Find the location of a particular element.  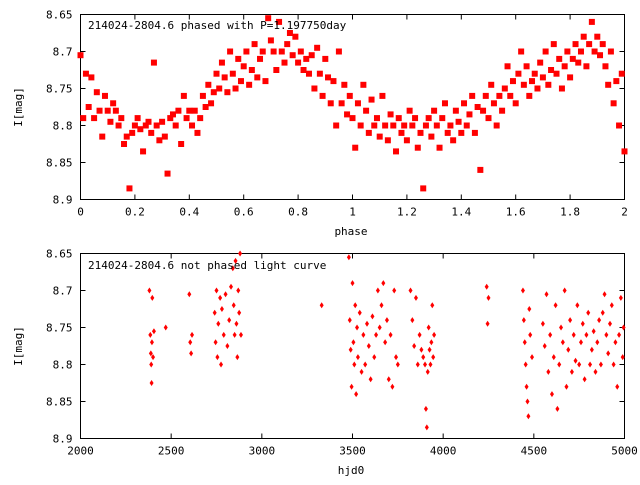

phased-y-tick-label: 8.9 is located at coordinates (63, 200).